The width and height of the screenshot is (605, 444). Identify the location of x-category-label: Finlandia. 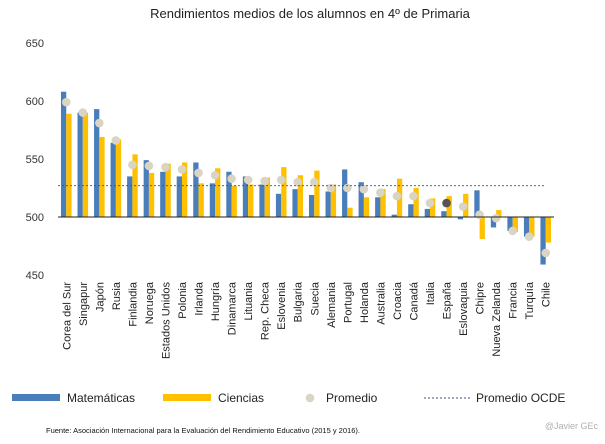
(133, 304).